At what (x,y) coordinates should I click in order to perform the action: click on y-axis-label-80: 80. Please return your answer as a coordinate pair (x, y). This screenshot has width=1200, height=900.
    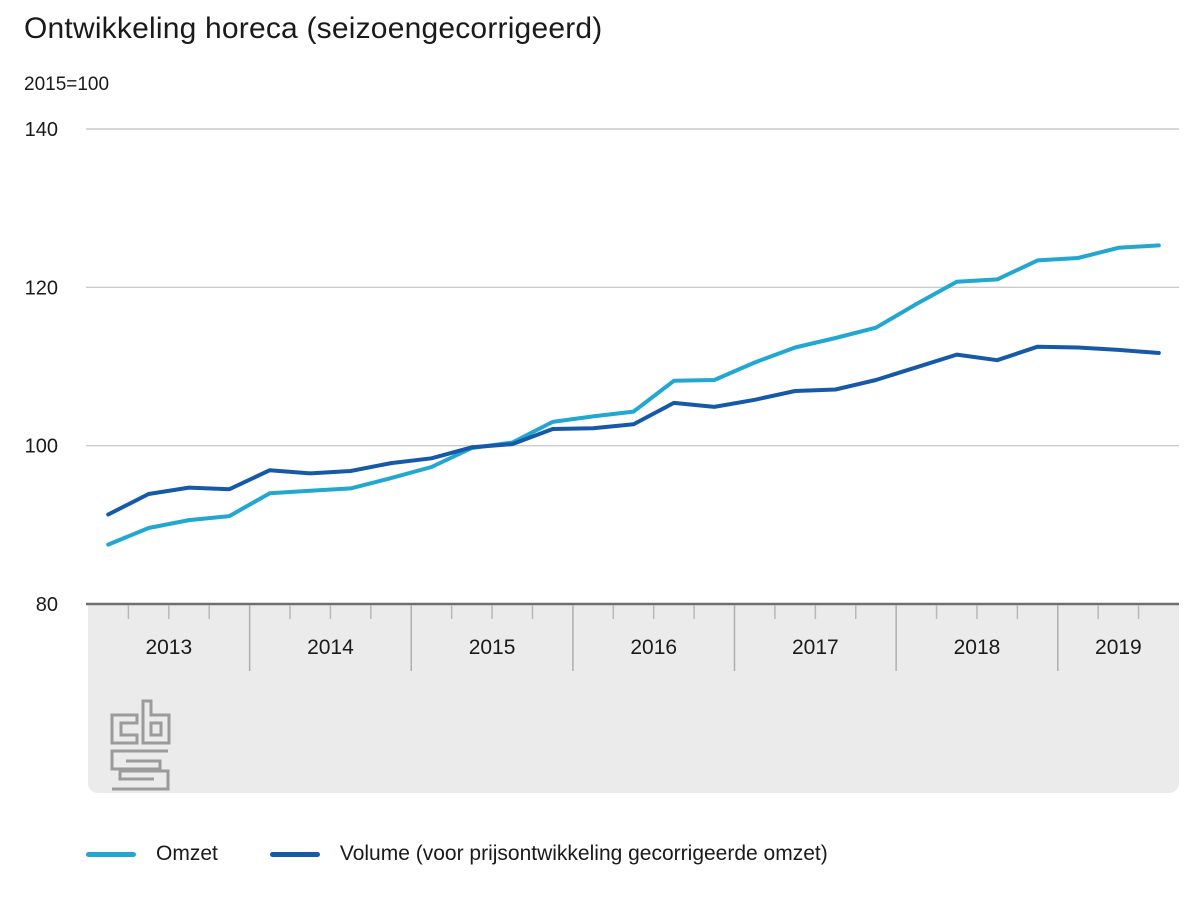
    Looking at the image, I should click on (47, 605).